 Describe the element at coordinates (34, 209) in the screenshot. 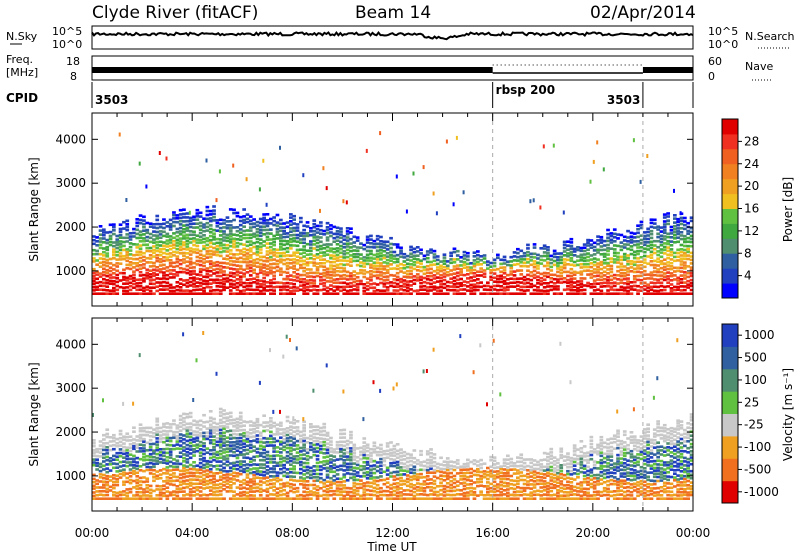

I see `y-axis-title: Slant Range [km]` at that location.